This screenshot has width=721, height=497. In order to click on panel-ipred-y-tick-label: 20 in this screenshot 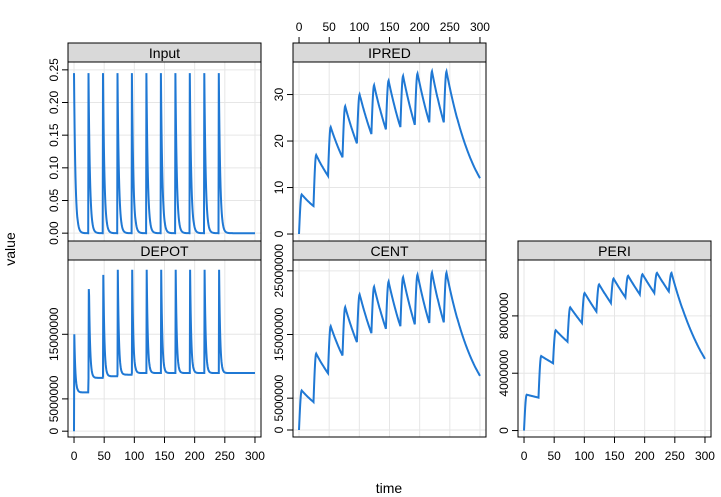, I will do `click(279, 141)`.